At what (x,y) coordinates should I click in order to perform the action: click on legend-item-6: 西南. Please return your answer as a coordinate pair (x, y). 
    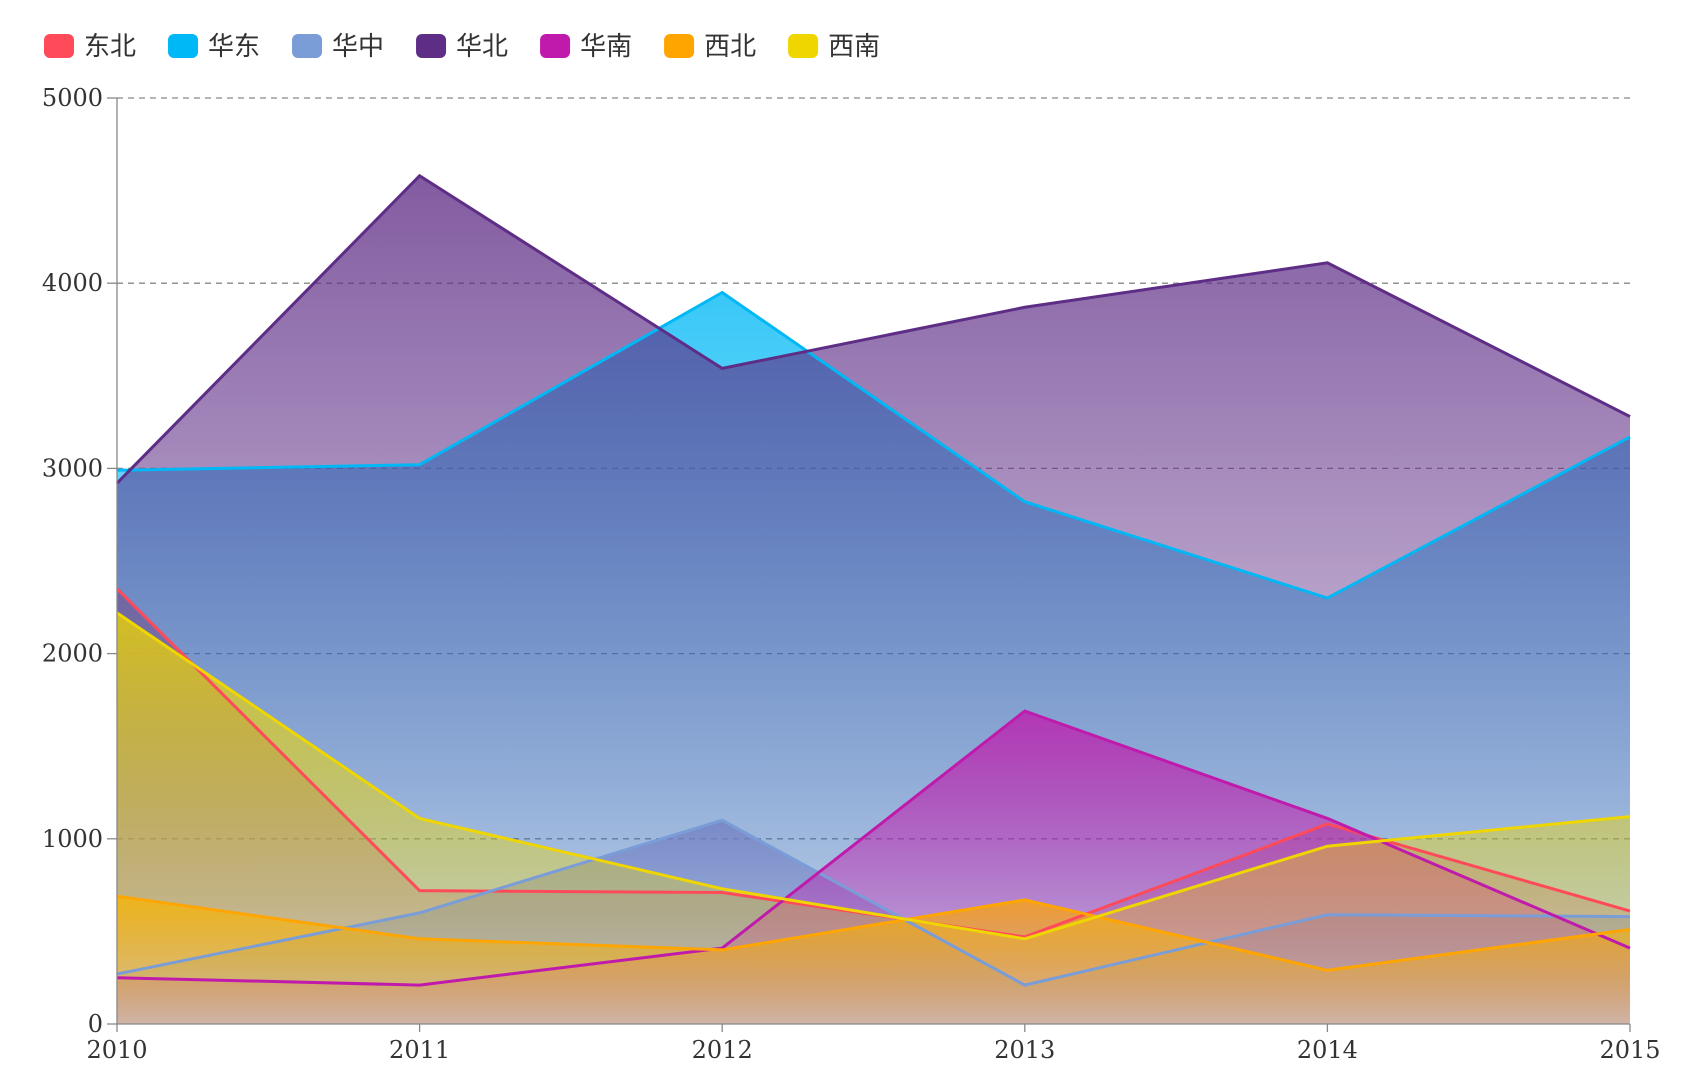
    Looking at the image, I should click on (834, 47).